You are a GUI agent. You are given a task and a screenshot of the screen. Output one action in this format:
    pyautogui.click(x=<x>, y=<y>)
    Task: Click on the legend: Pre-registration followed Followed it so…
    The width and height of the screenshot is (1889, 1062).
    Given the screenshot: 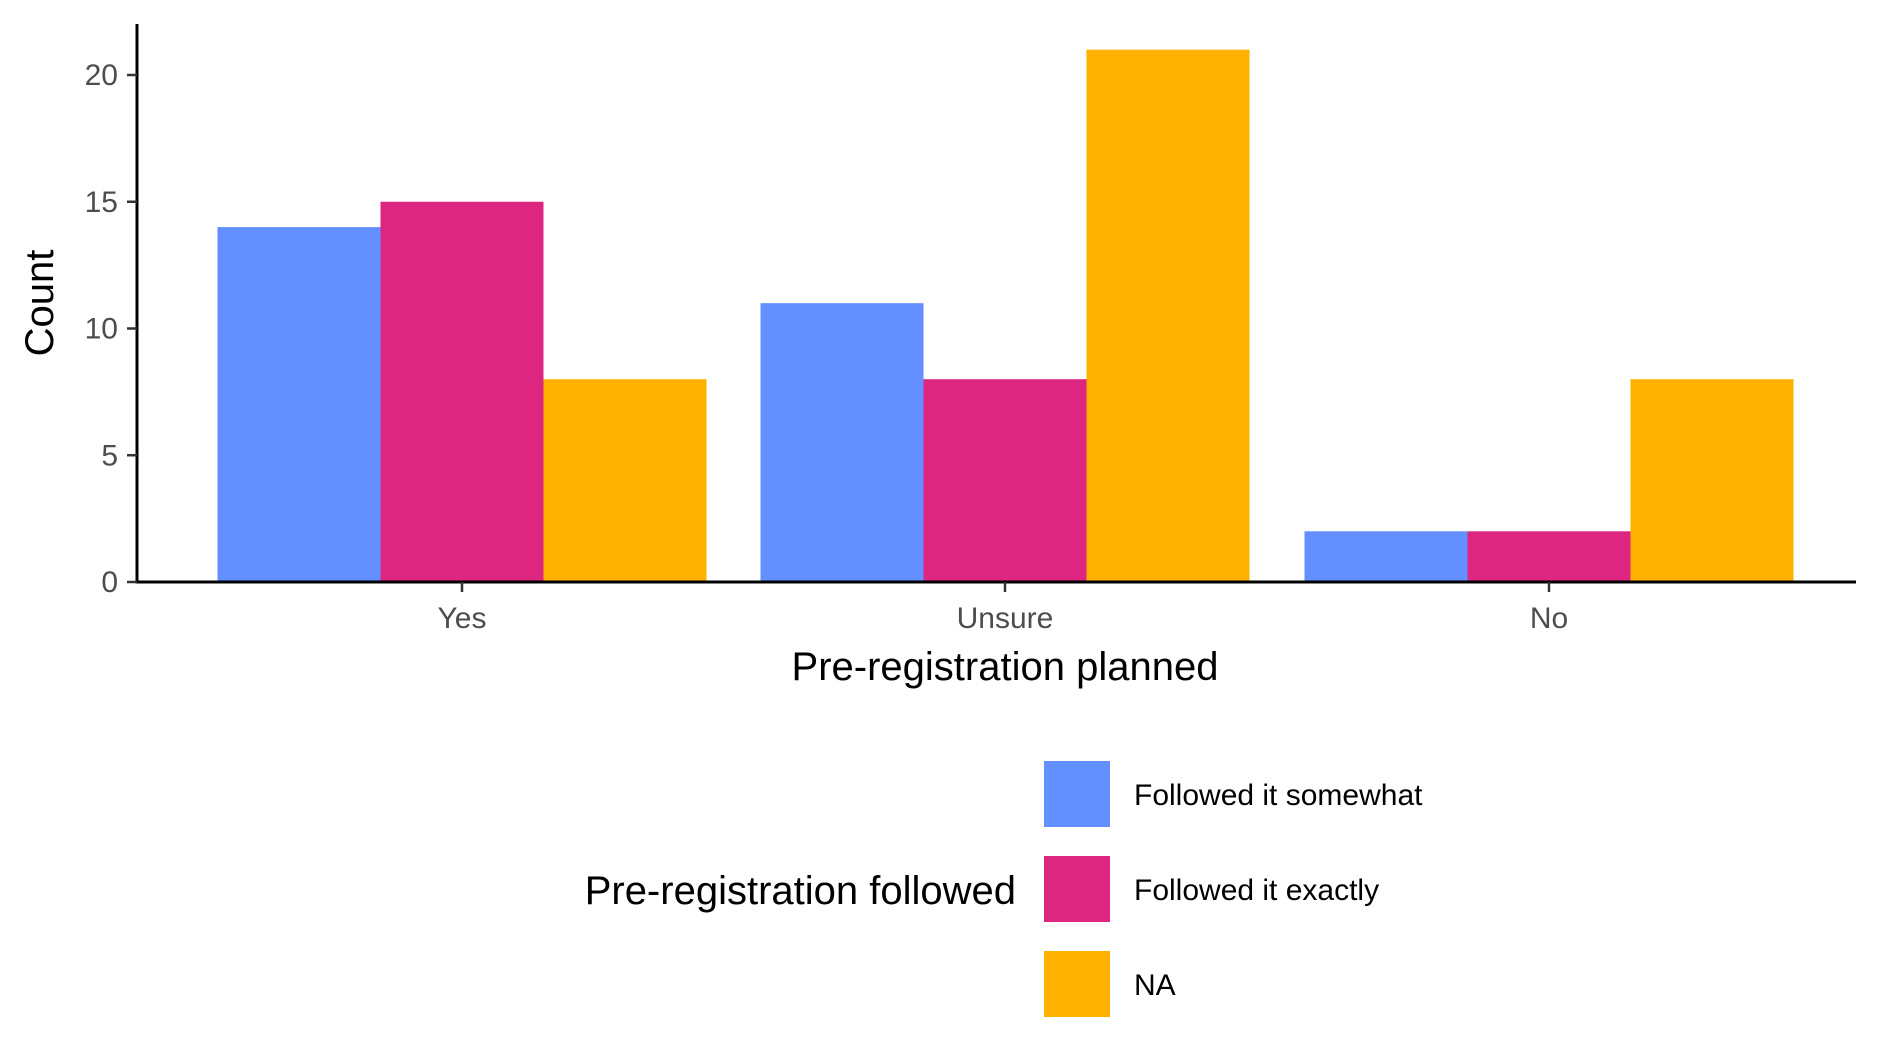 What is the action you would take?
    pyautogui.click(x=1004, y=889)
    